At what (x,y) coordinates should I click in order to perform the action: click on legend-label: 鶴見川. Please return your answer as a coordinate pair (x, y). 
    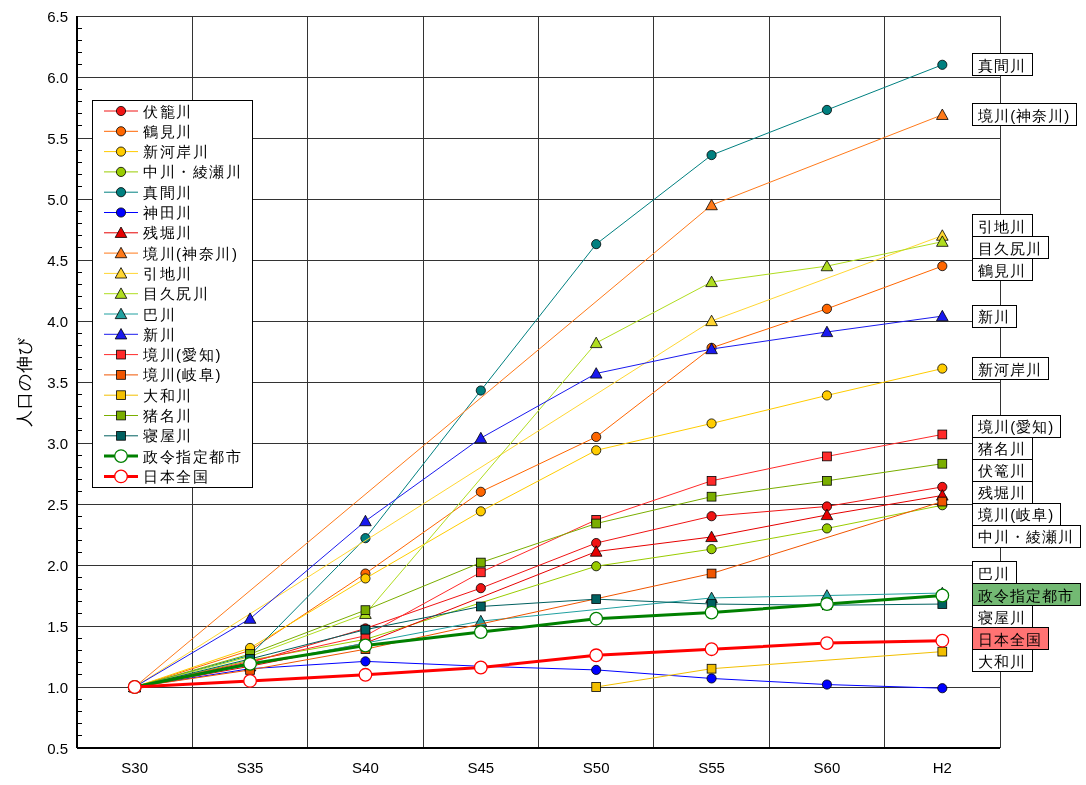
    Looking at the image, I should click on (168, 131).